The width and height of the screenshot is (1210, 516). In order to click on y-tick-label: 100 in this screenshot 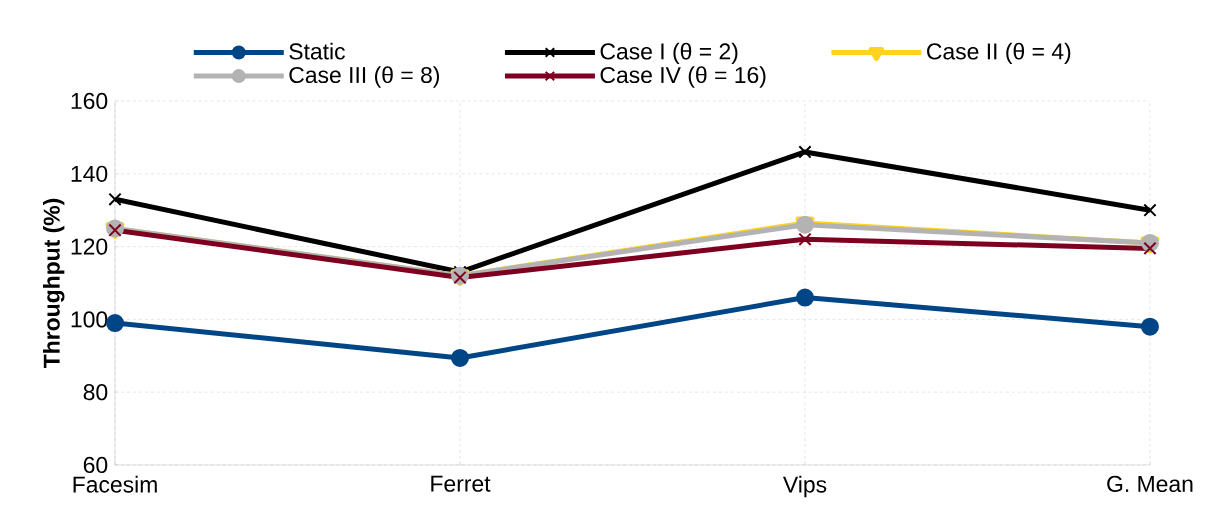, I will do `click(89, 319)`.